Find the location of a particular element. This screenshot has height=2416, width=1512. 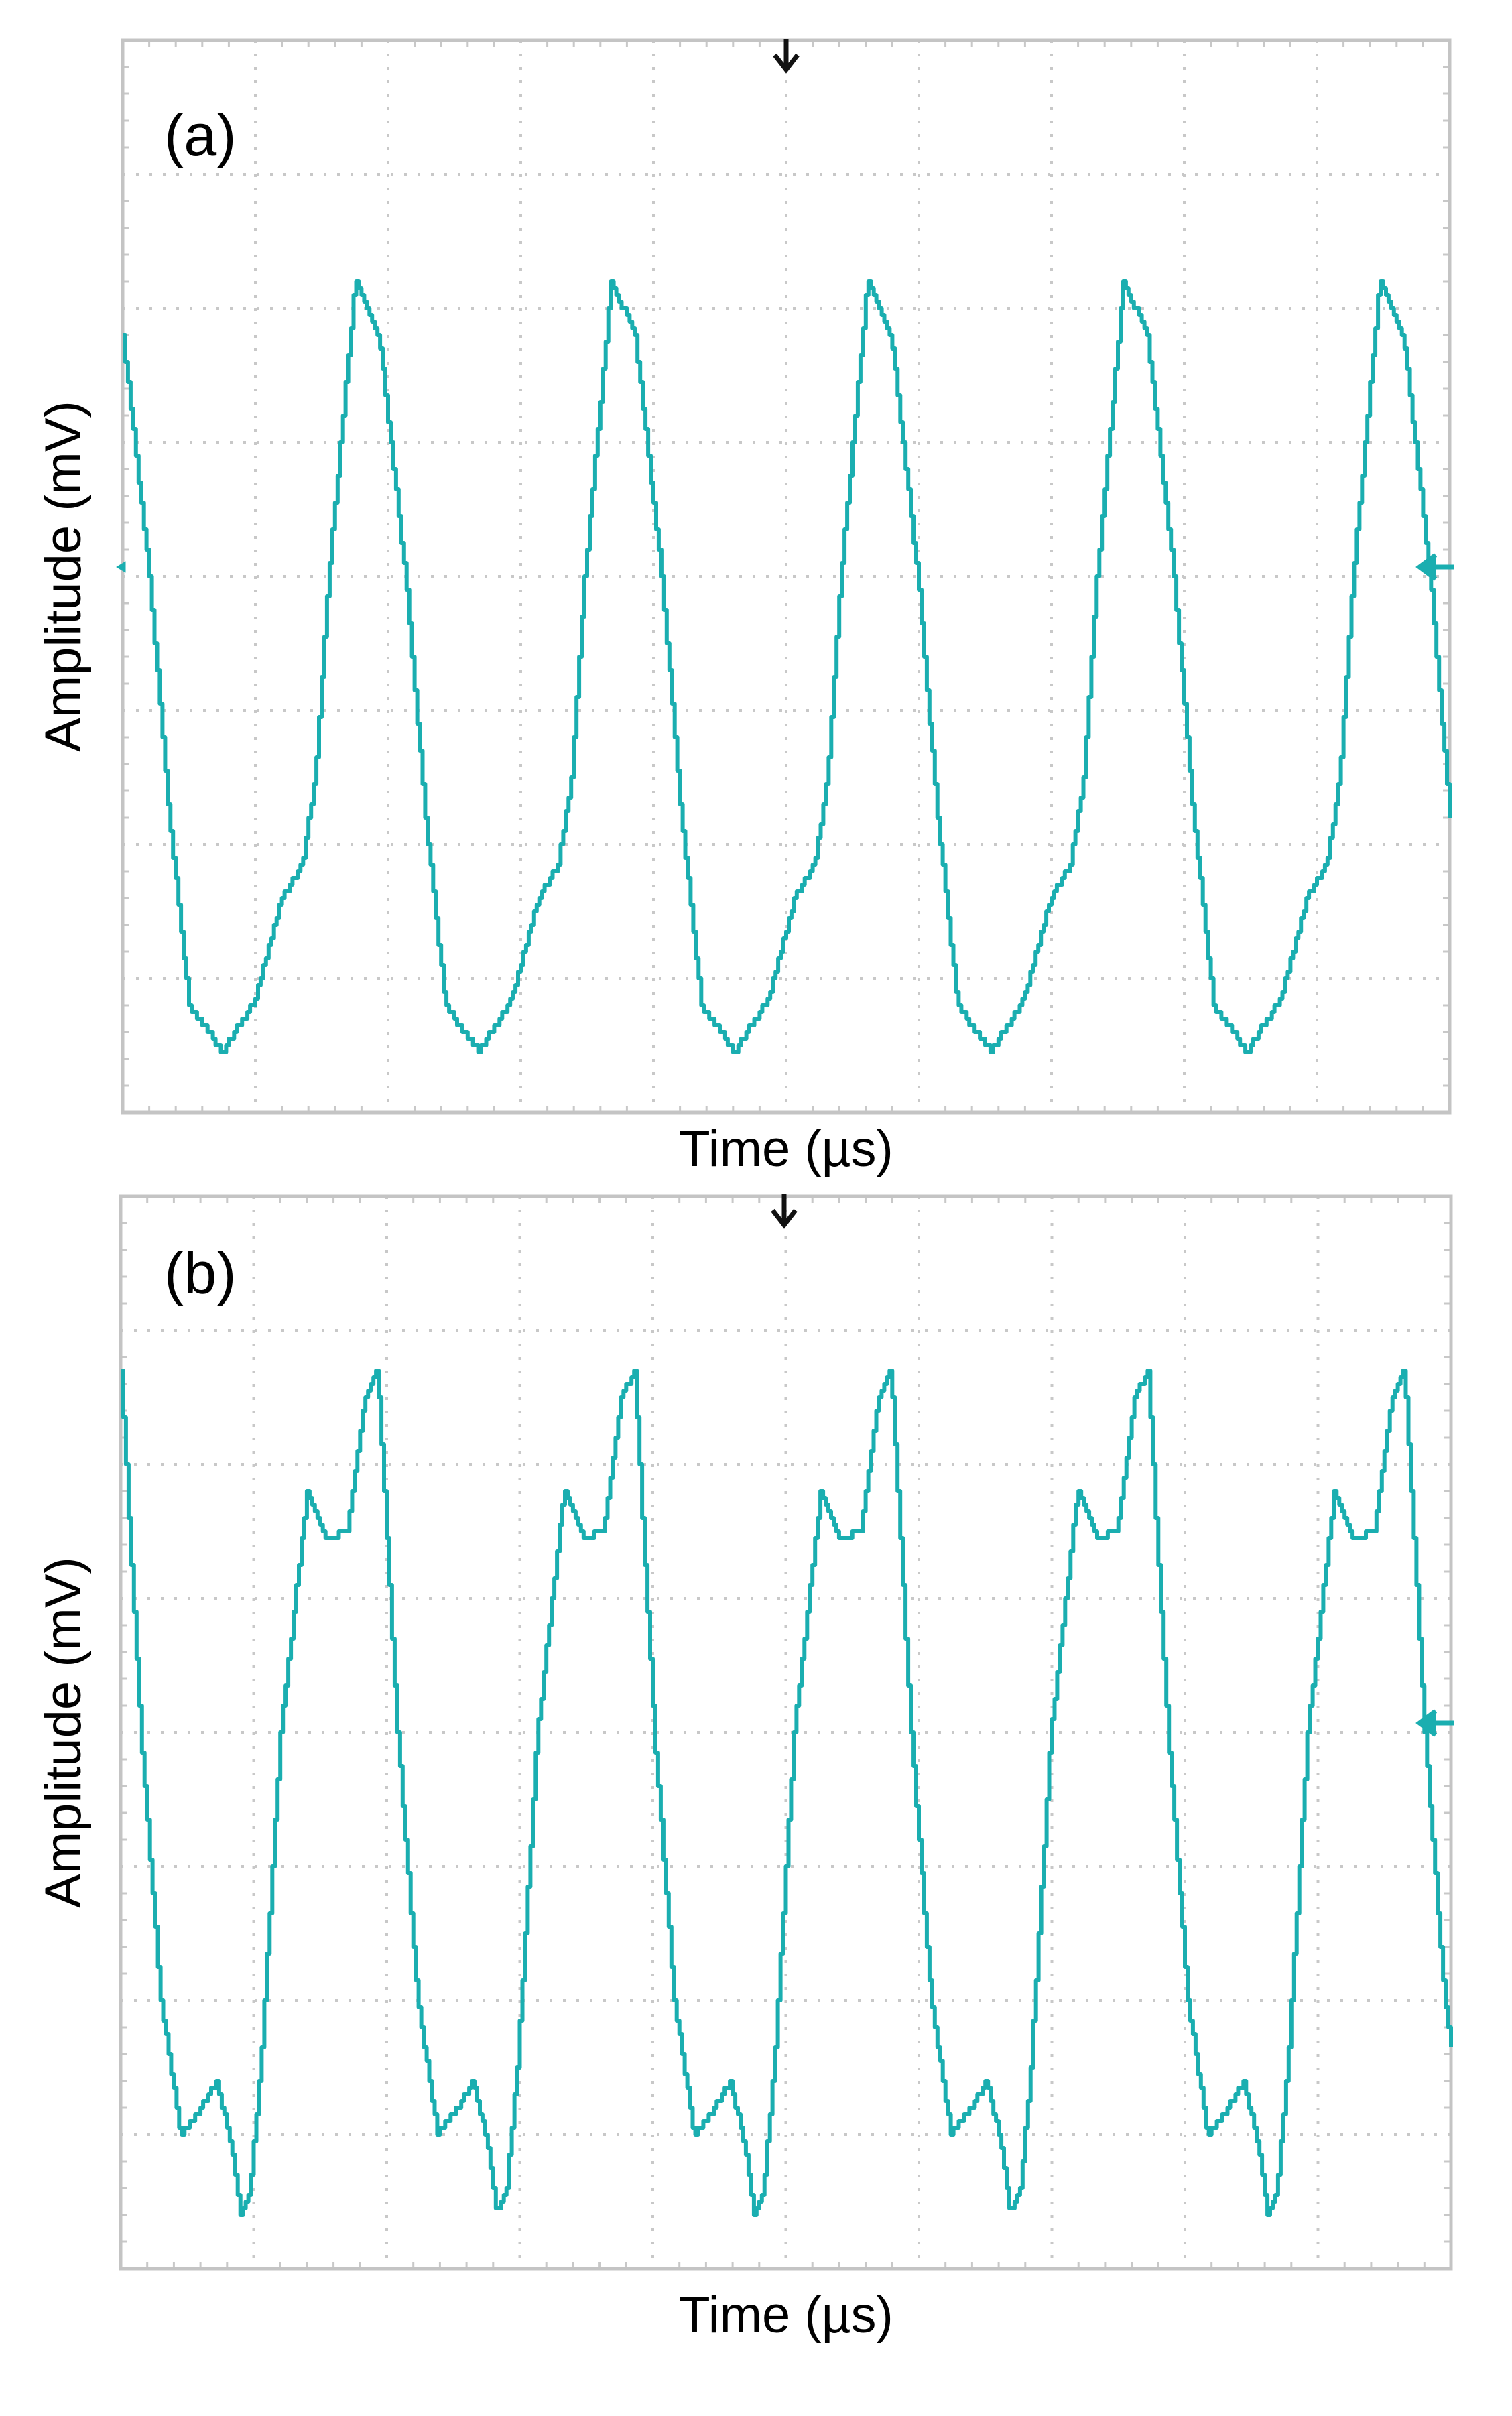

panel-a-ylabel: Amplitude (mV) is located at coordinates (63, 576).